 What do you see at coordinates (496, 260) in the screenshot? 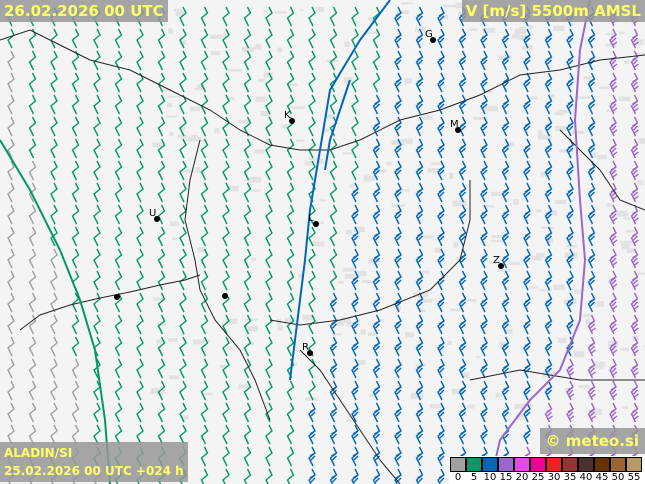
I see `city-label: Z` at bounding box center [496, 260].